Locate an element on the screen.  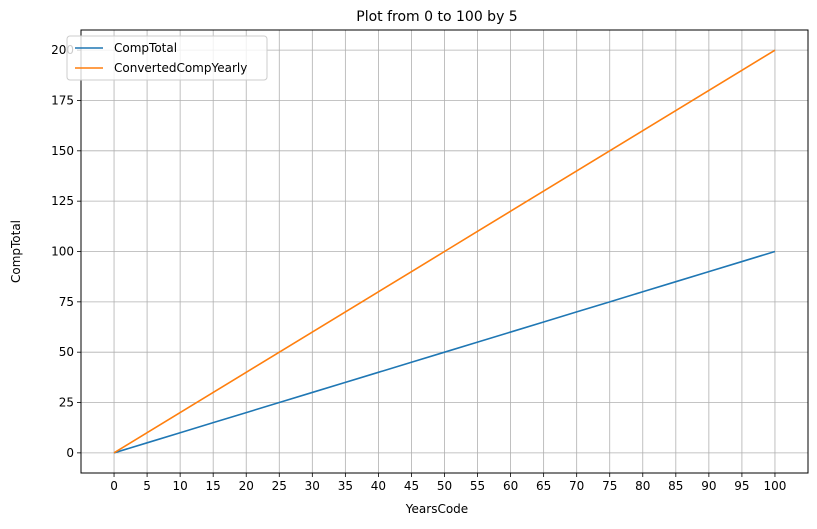
x-tick-label: 60 is located at coordinates (510, 486).